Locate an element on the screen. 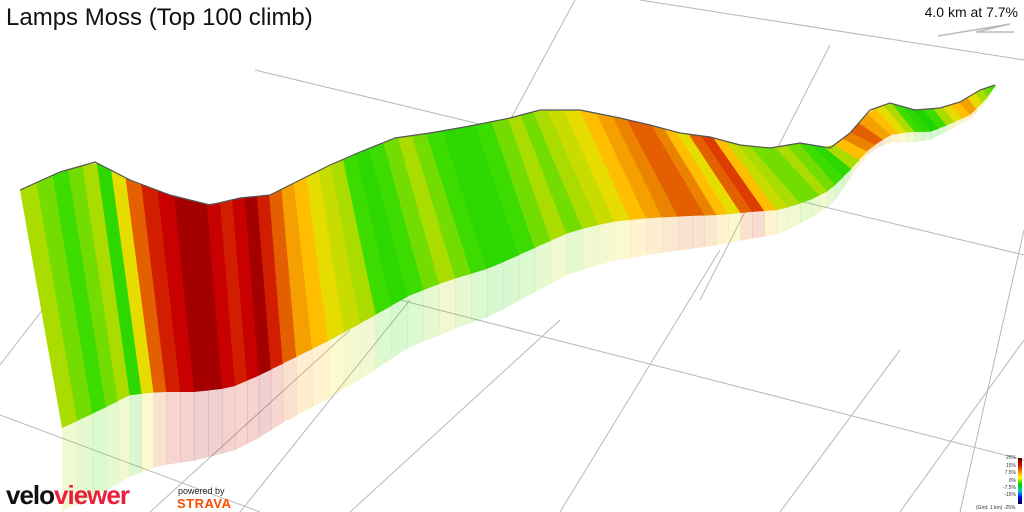  climb-summary: 4.0 km at 7.7% is located at coordinates (971, 12).